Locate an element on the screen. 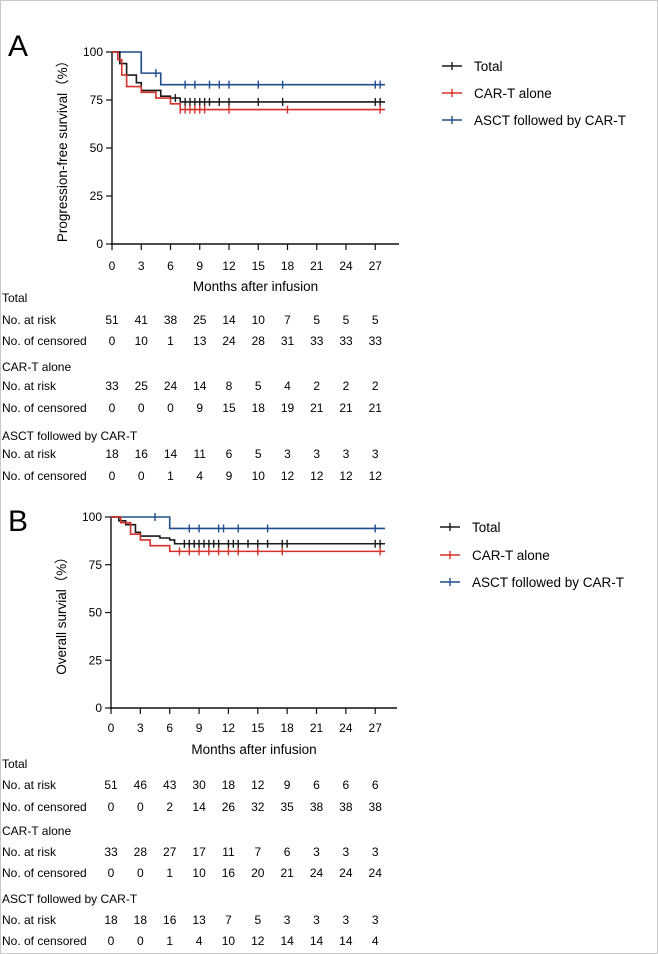 This screenshot has height=954, width=658. panelB-censored-value-total: 32 is located at coordinates (258, 807).